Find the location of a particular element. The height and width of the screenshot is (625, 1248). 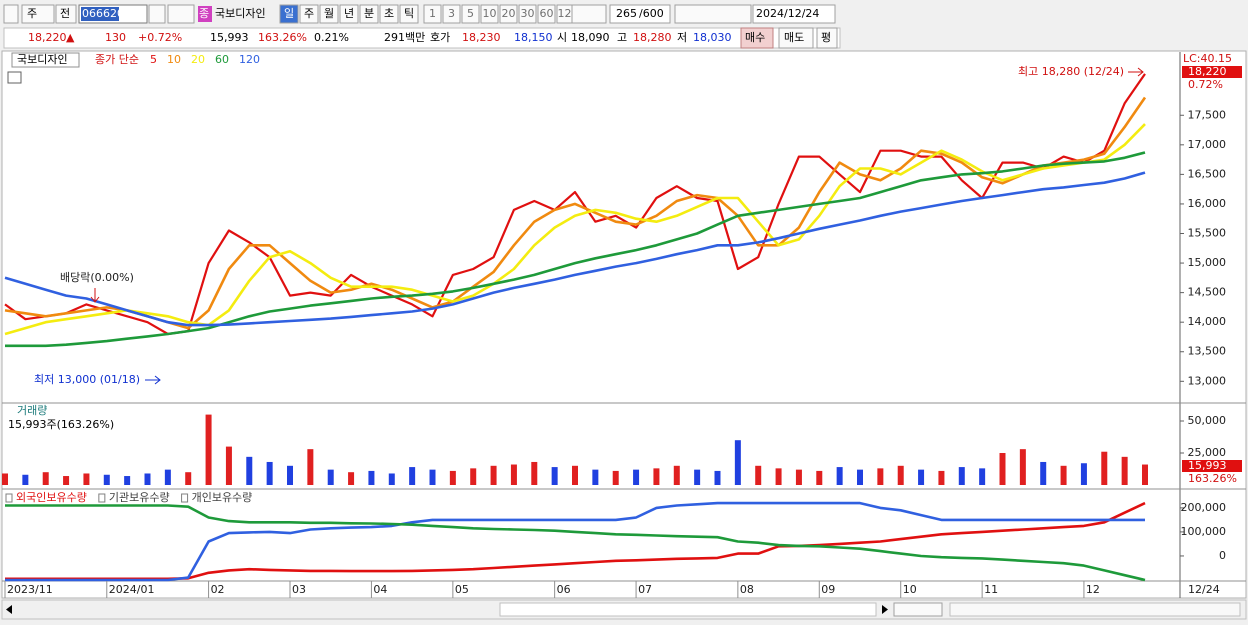

low: 18,030 is located at coordinates (712, 37).